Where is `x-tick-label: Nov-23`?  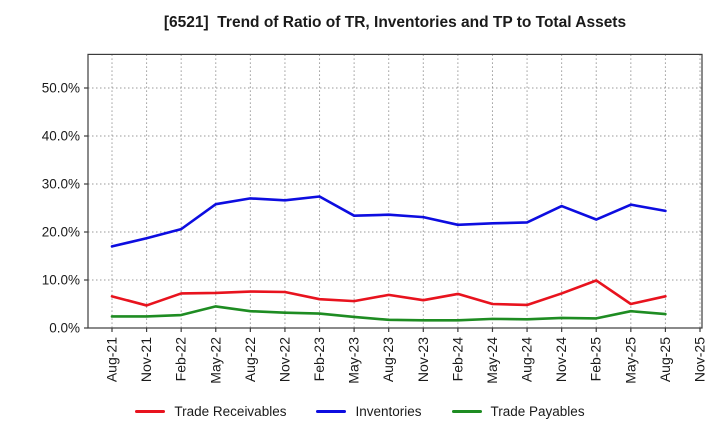 x-tick-label: Nov-23 is located at coordinates (423, 359).